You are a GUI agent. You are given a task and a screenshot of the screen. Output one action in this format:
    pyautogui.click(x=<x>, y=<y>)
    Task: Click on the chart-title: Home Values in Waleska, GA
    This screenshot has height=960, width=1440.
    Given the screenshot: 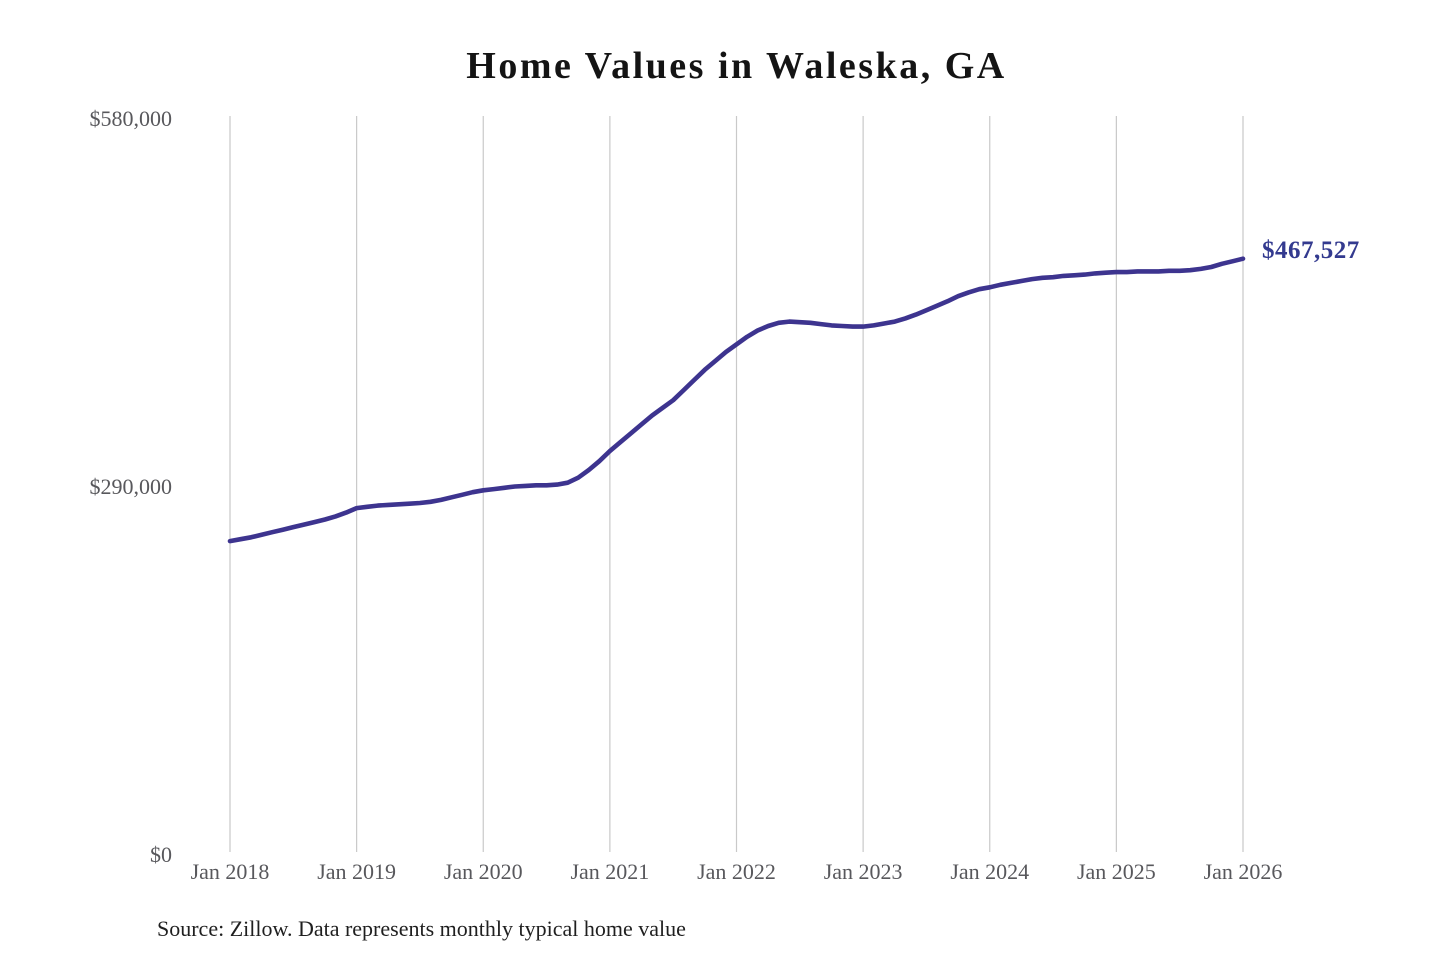 What is the action you would take?
    pyautogui.click(x=736, y=66)
    